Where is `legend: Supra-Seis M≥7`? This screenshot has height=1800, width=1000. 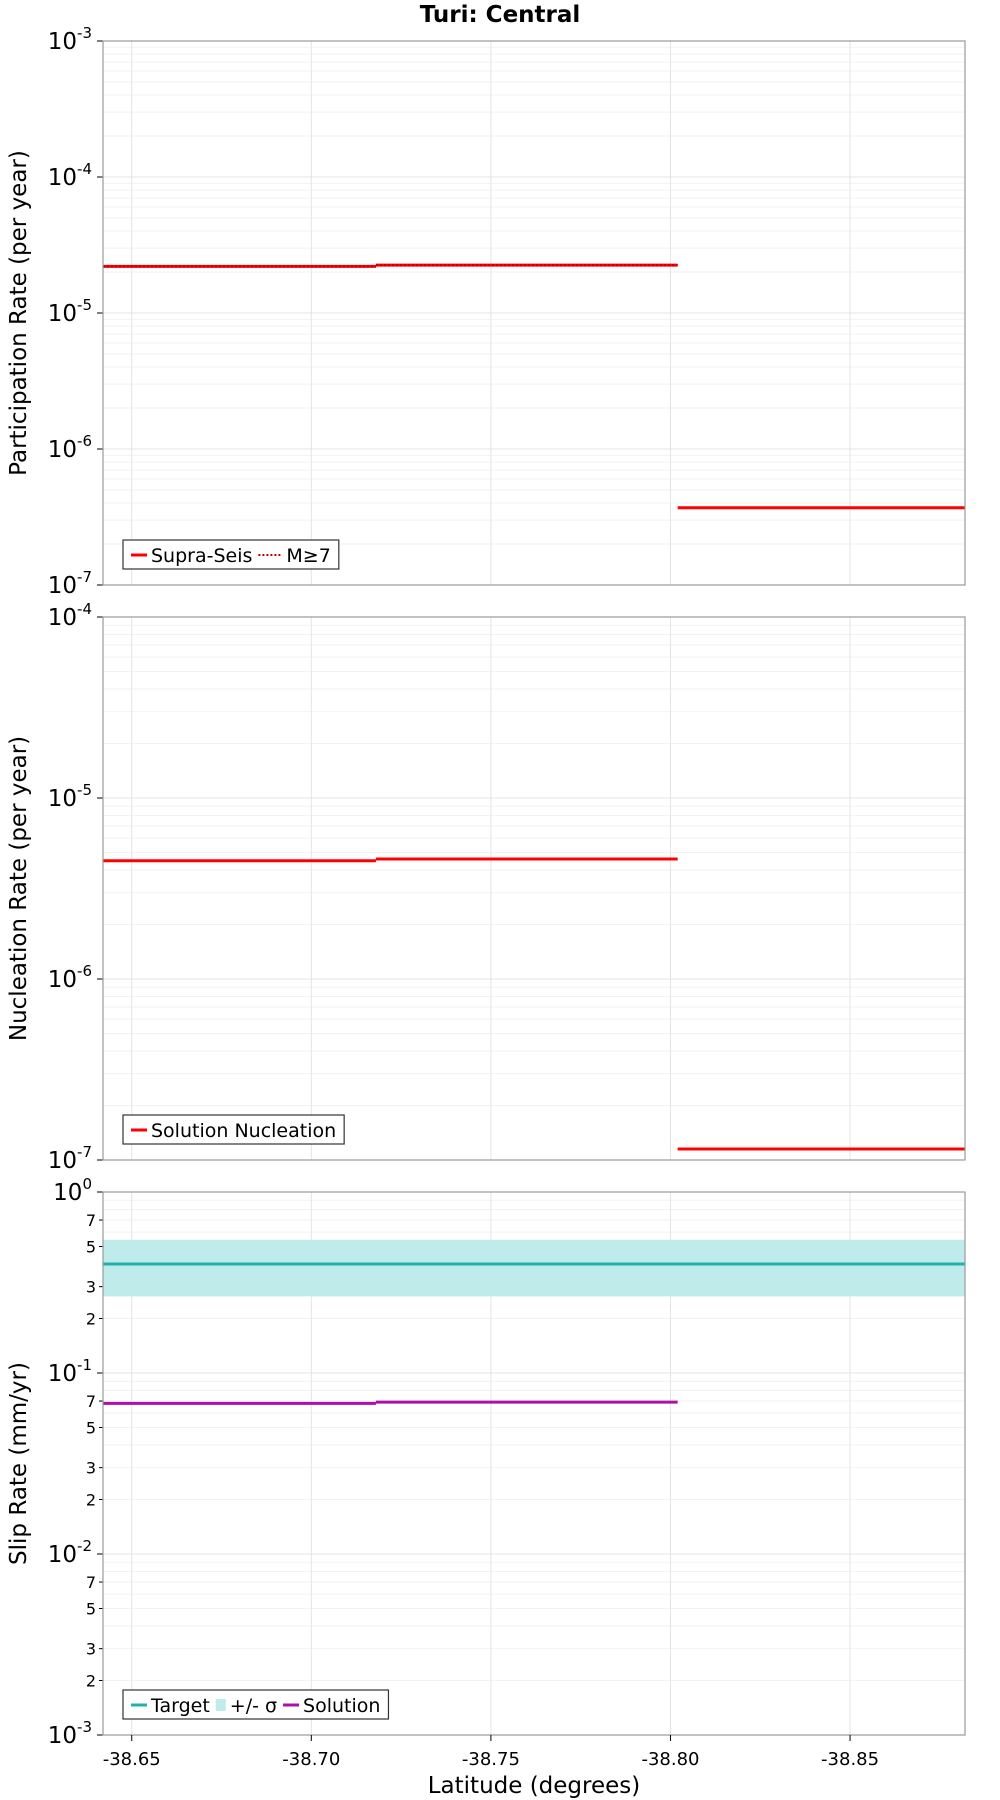 legend: Supra-Seis M≥7 is located at coordinates (231, 554).